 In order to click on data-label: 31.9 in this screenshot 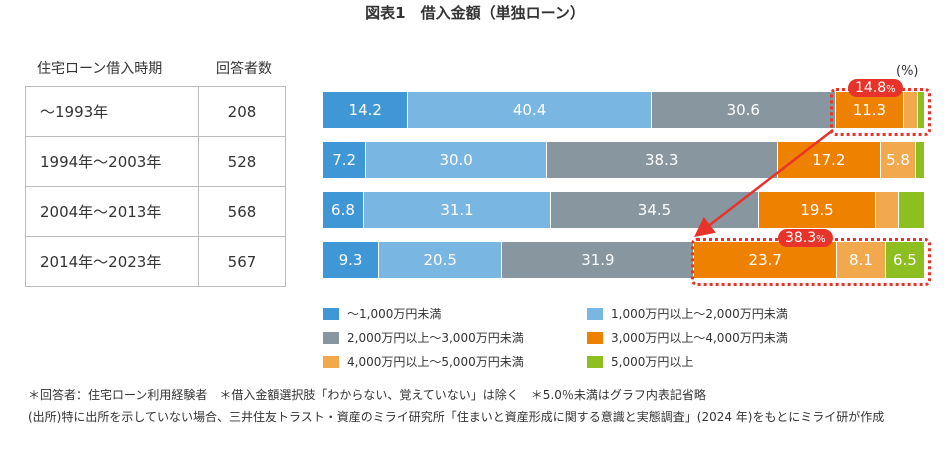, I will do `click(598, 260)`.